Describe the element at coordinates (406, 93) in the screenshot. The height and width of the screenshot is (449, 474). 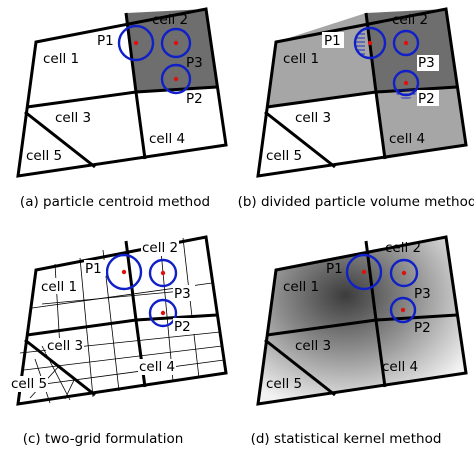
I see `particle-p3-hatched-part` at that location.